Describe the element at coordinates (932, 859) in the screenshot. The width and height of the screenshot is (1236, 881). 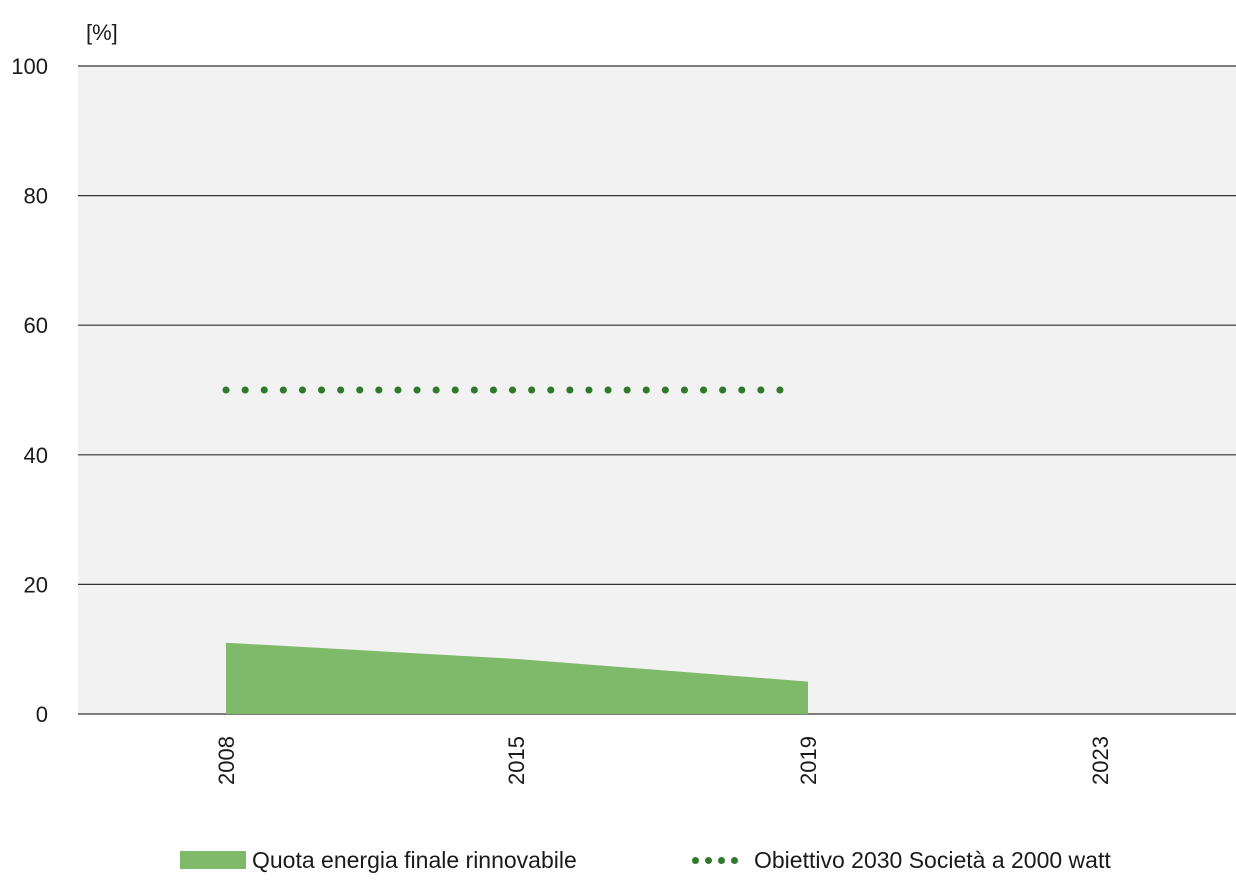
I see `legend-label-target: Obiettivo 2030 Società a 2000 watt` at that location.